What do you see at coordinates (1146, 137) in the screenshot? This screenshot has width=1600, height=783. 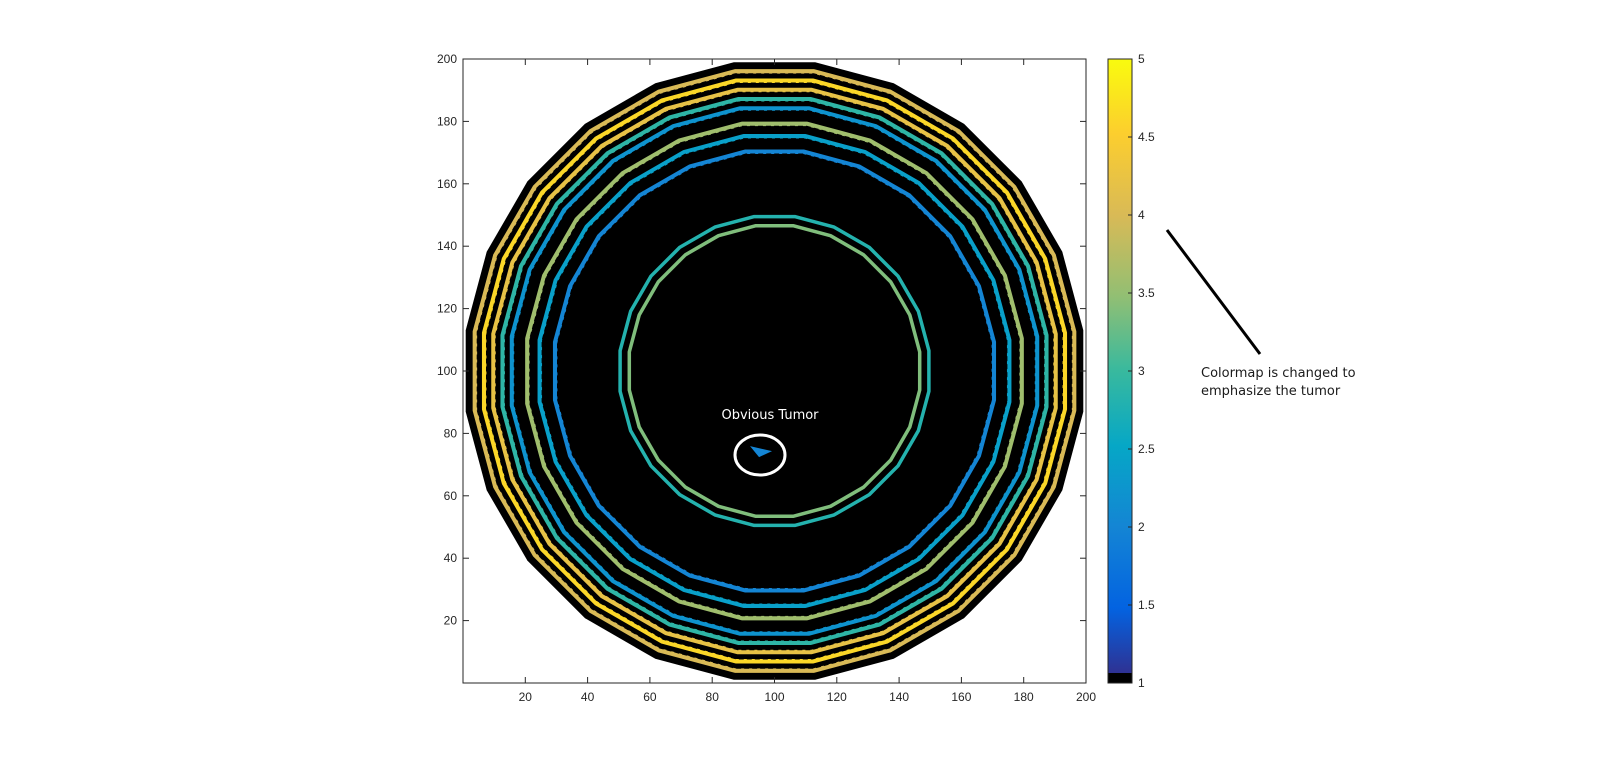 I see `colorbar-tick-label: 4.5` at bounding box center [1146, 137].